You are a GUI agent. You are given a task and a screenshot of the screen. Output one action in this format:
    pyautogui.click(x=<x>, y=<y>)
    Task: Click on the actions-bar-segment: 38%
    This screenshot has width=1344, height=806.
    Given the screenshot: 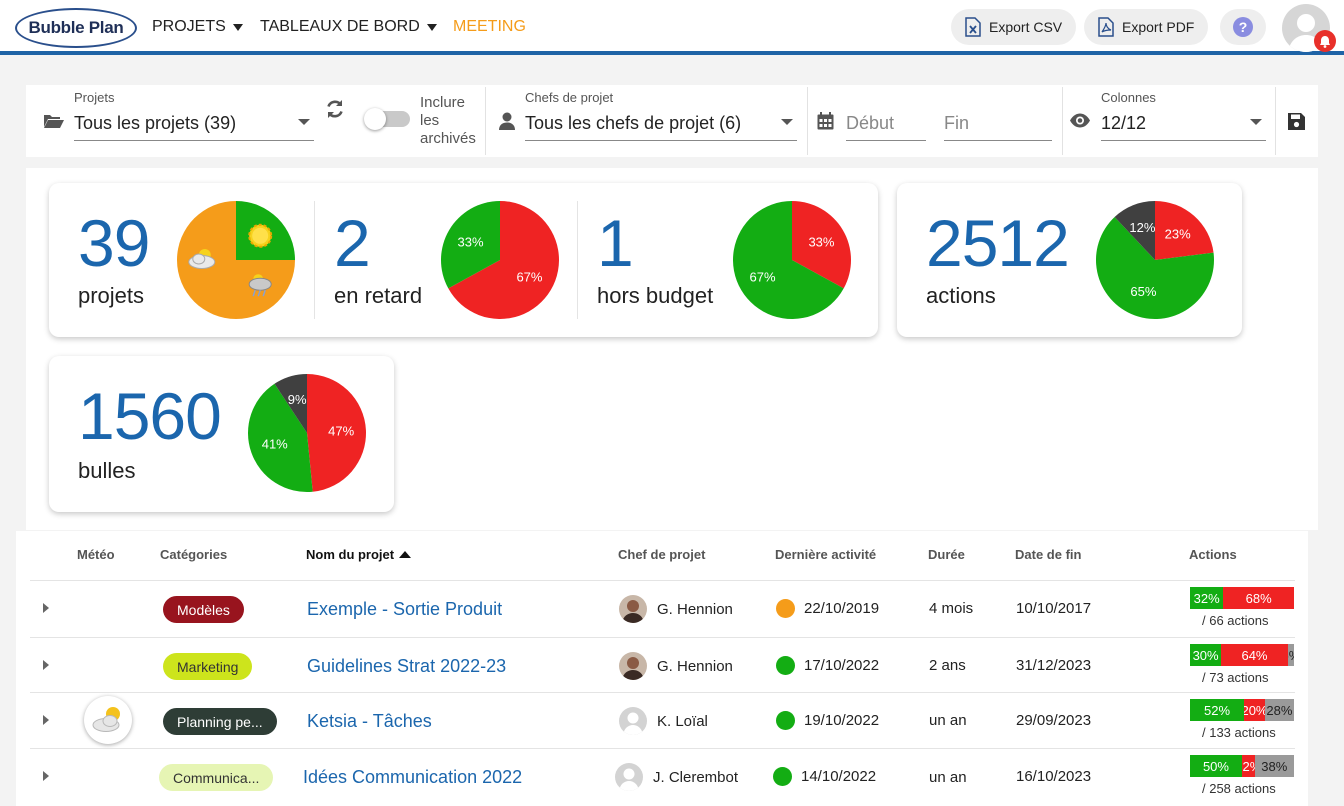 What is the action you would take?
    pyautogui.click(x=1274, y=766)
    